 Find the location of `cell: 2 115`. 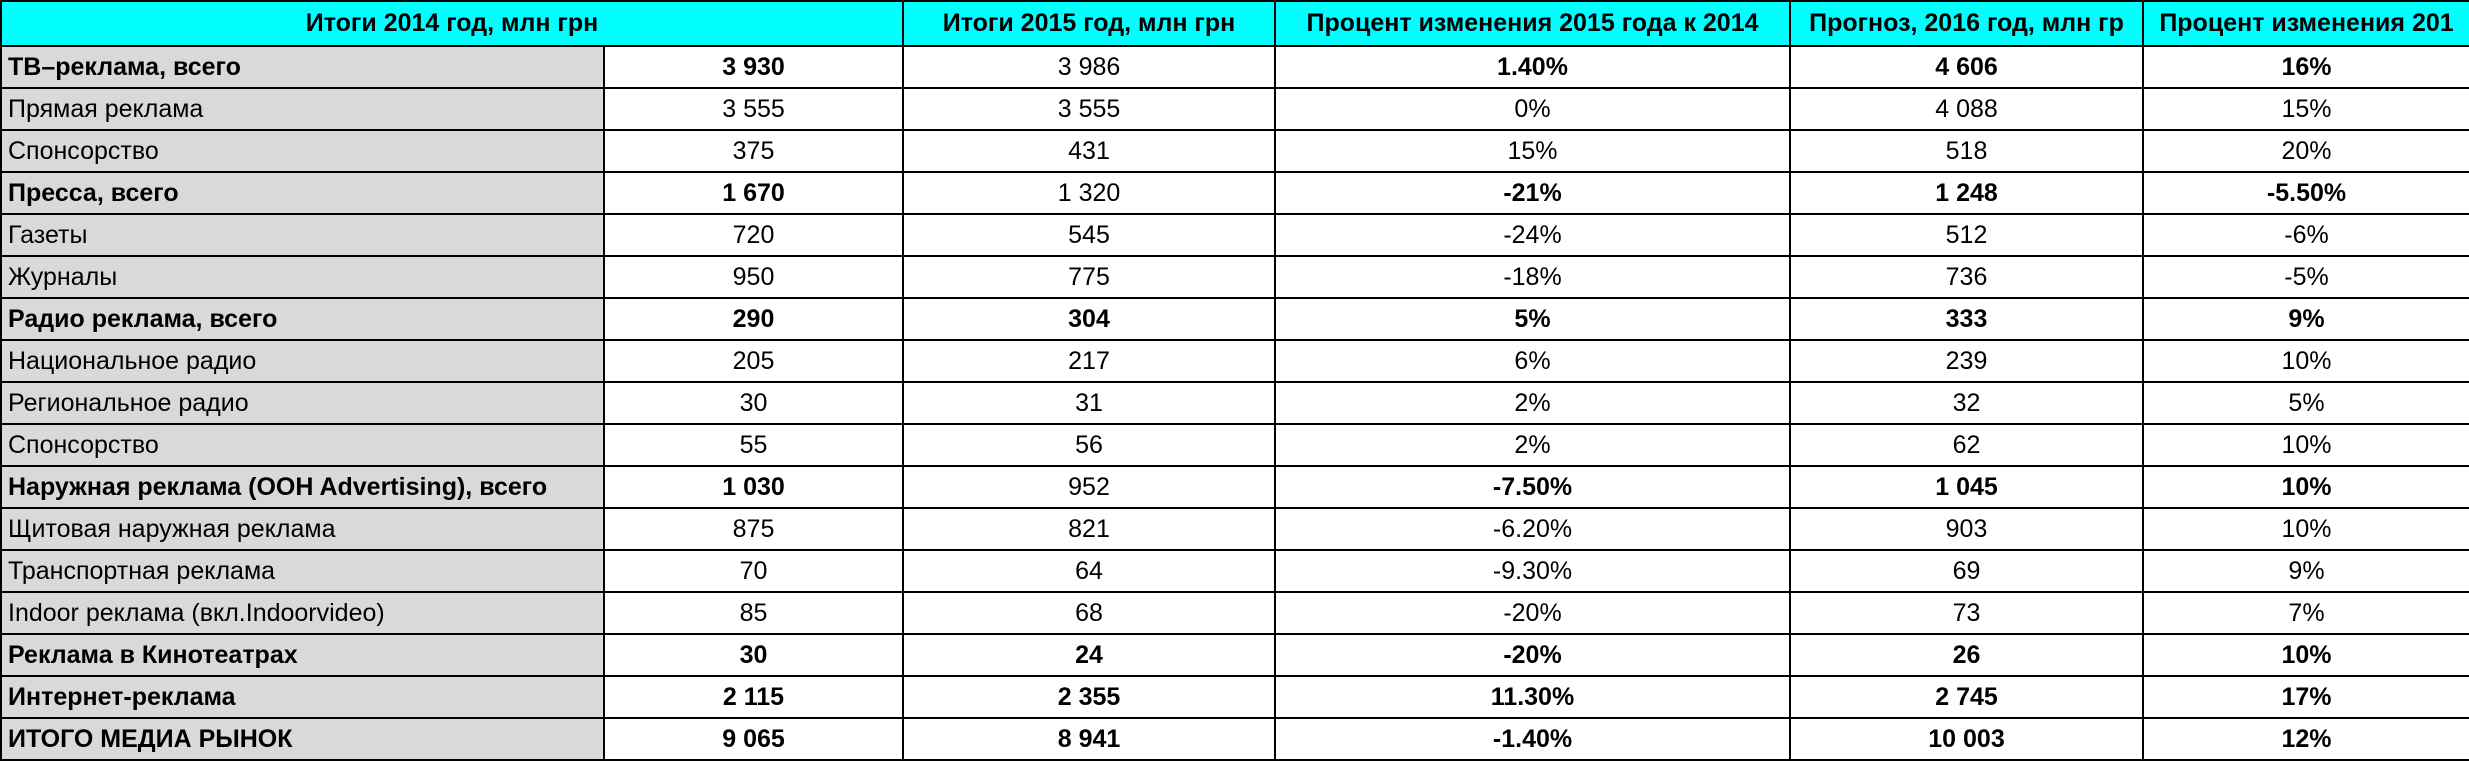

cell: 2 115 is located at coordinates (753, 697).